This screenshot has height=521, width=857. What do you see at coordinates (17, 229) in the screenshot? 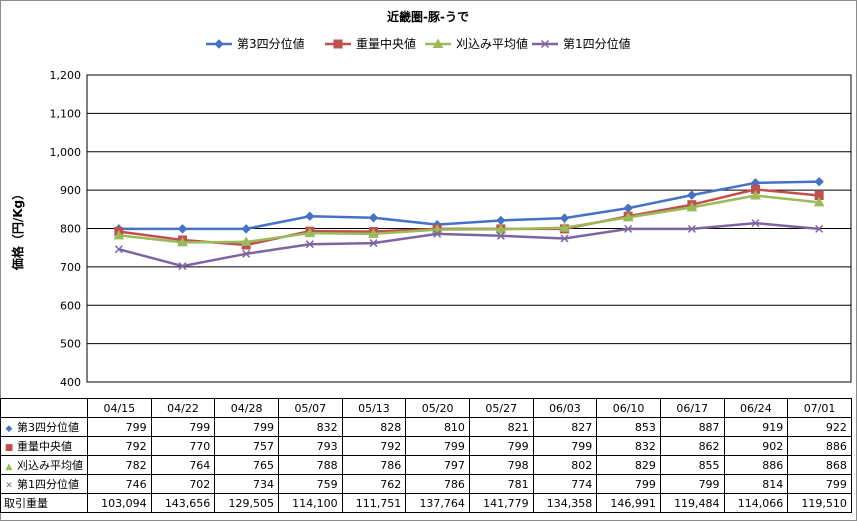
I see `y-axis-label: 価格（円/Kg）` at bounding box center [17, 229].